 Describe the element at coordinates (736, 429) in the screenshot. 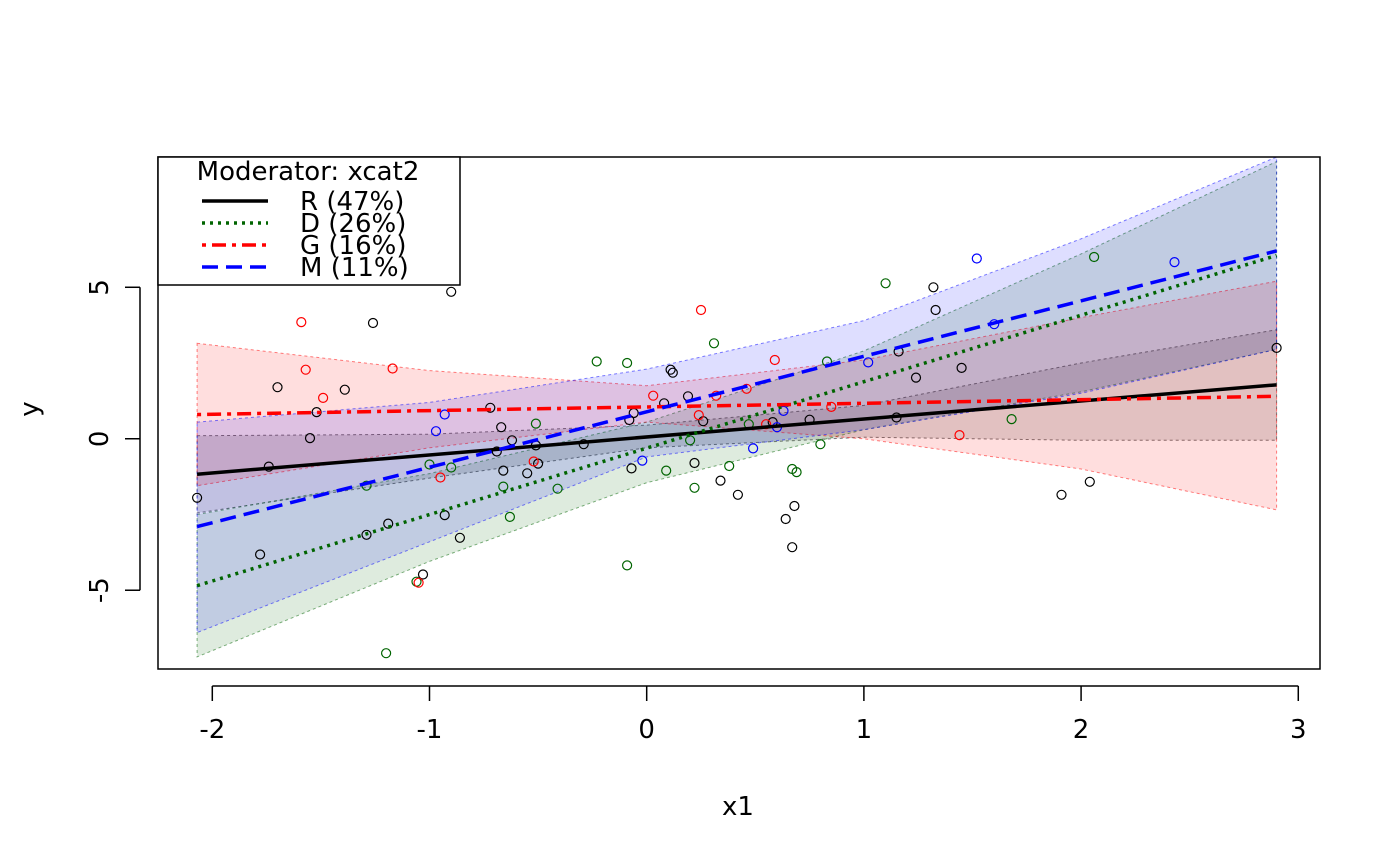

I see `fit-line-r` at that location.